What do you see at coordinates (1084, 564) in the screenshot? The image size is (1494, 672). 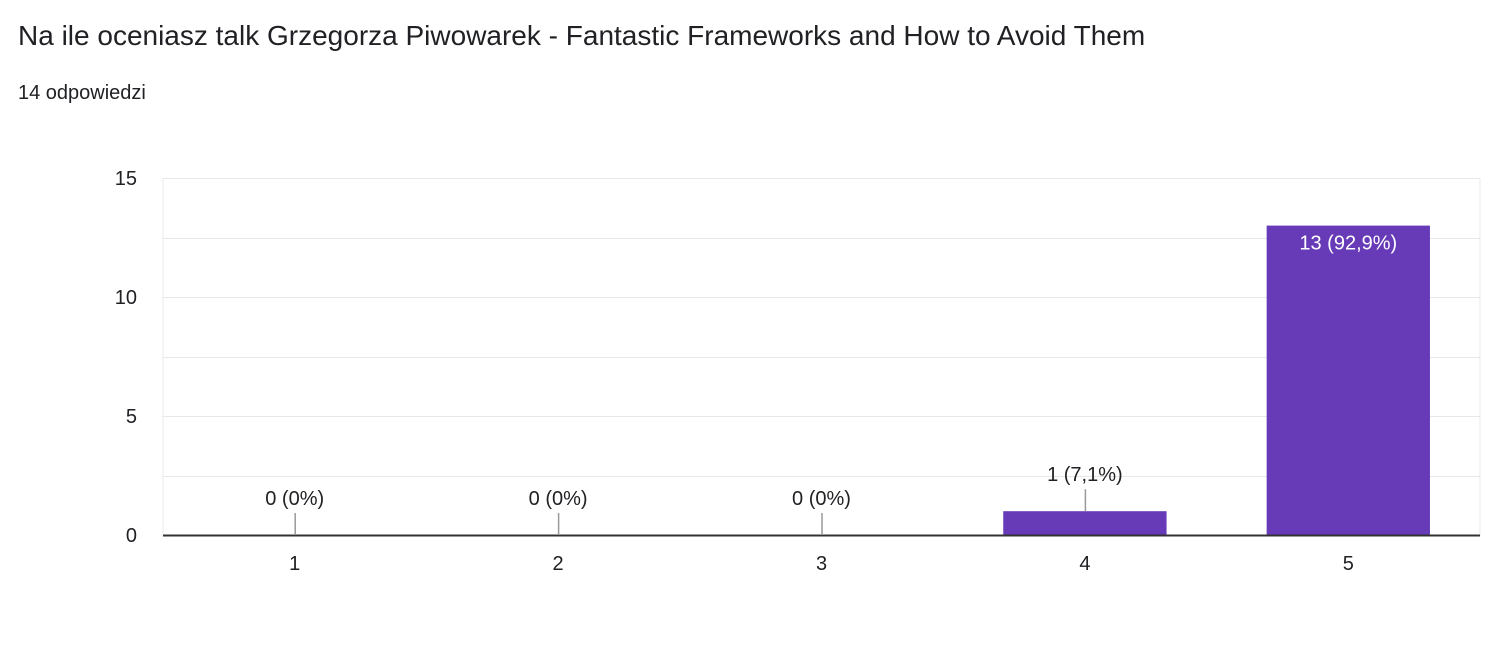 I see `x-tick-label: 4` at bounding box center [1084, 564].